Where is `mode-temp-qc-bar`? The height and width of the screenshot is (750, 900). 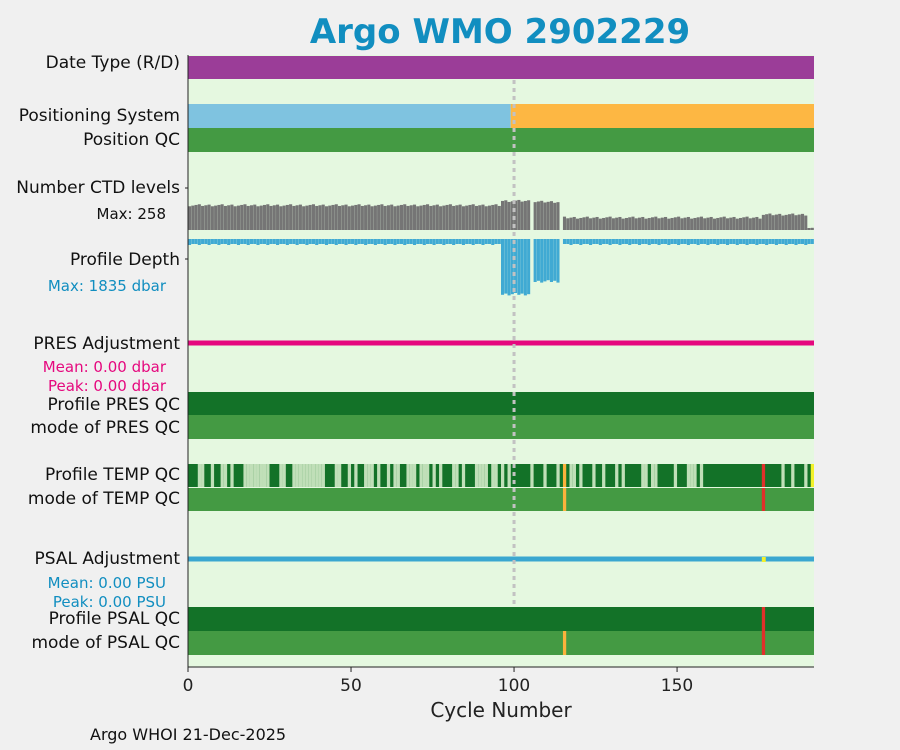 mode-temp-qc-bar is located at coordinates (501, 499).